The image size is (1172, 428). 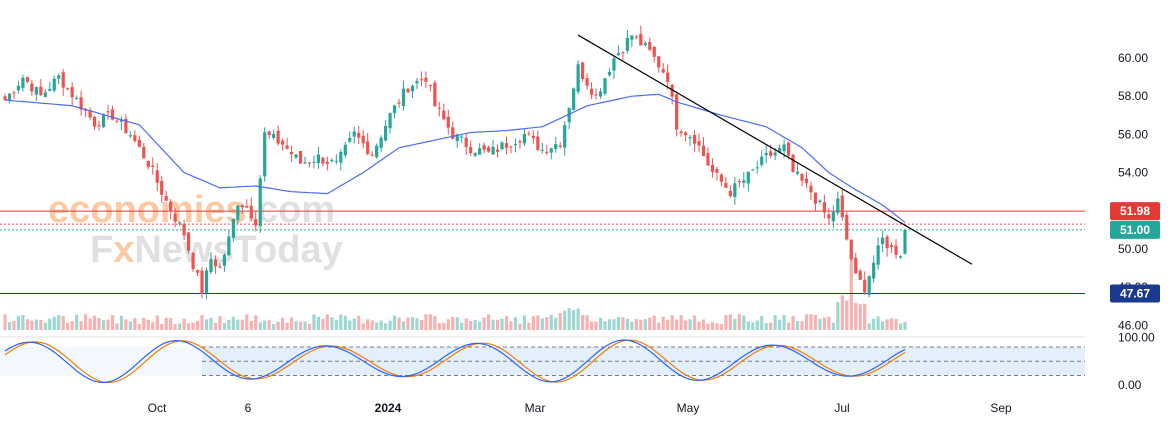 What do you see at coordinates (1135, 229) in the screenshot?
I see `price-tag-current` at bounding box center [1135, 229].